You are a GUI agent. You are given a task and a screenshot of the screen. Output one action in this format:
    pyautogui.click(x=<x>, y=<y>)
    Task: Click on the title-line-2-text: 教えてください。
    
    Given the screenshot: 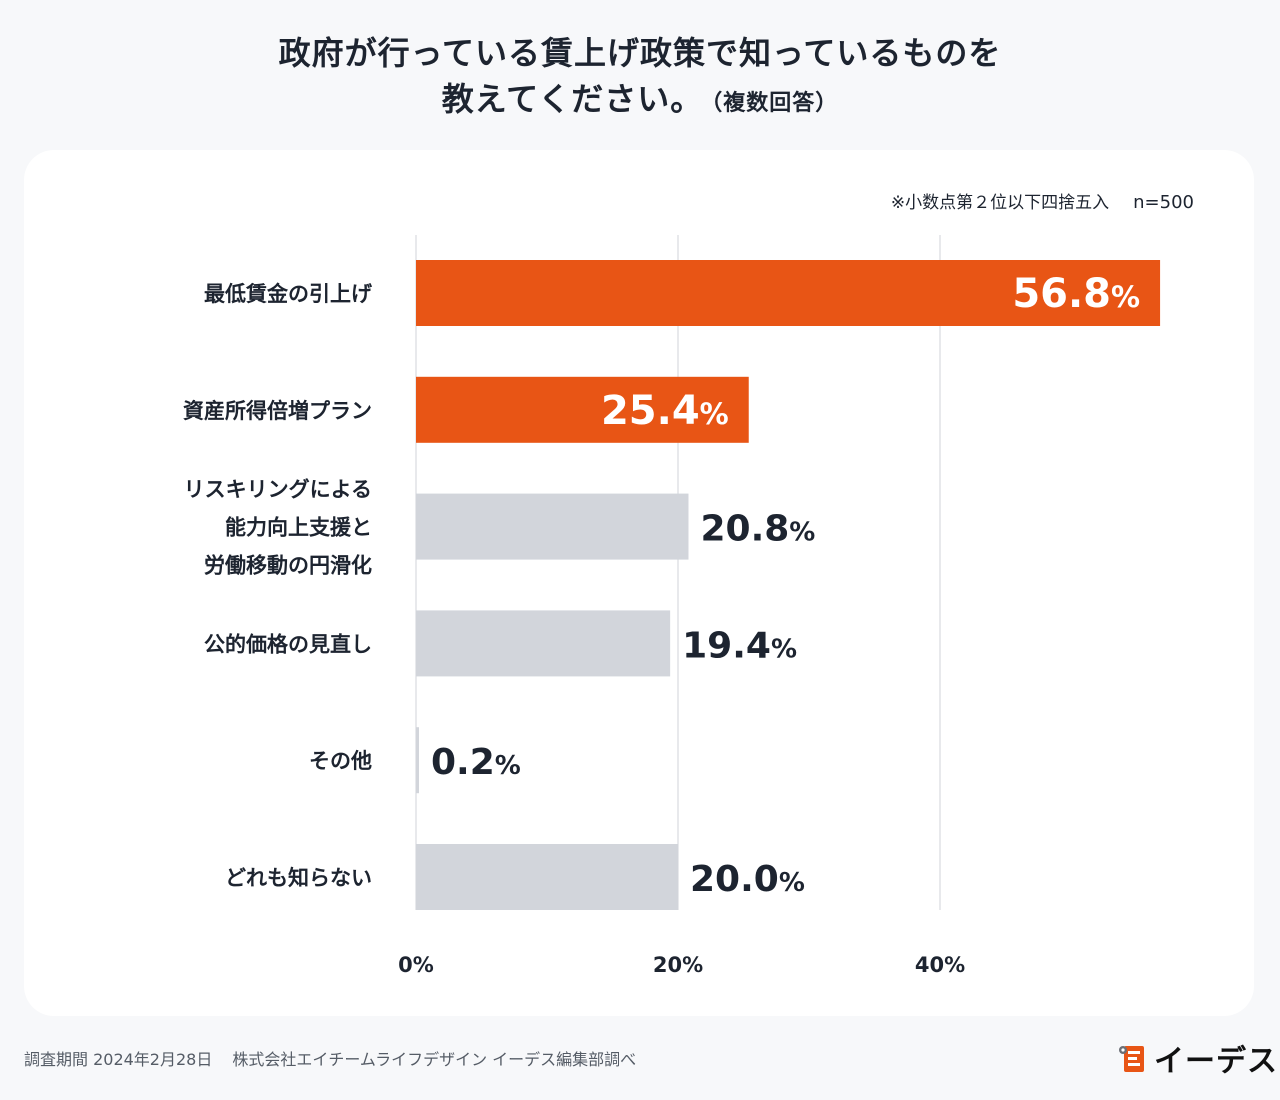 What is the action you would take?
    pyautogui.click(x=572, y=99)
    